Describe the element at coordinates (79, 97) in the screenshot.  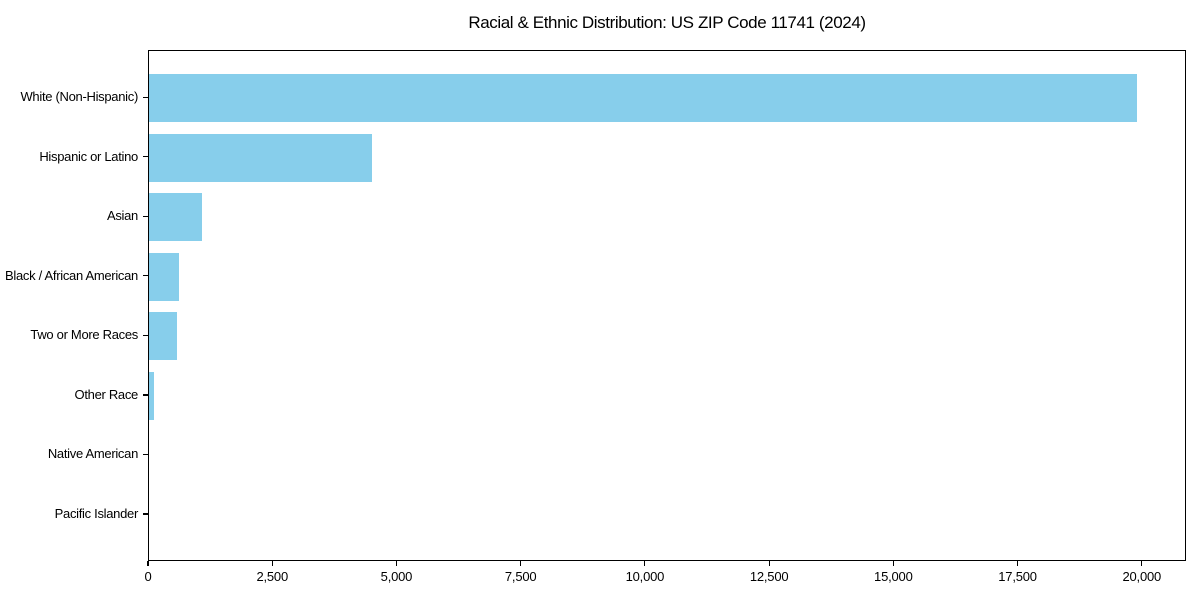
I see `y-tick-label: White (Non-Hispanic)` at that location.